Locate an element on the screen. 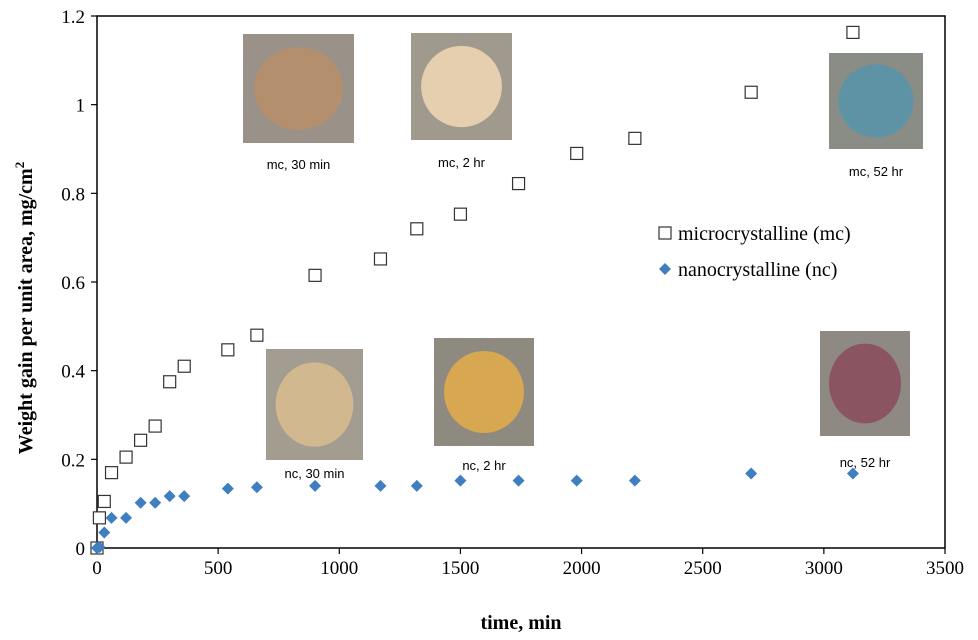 Image resolution: width=978 pixels, height=640 pixels. x-axis-ticks: 0 500 1000 1500 2000 2500 3000 3500 is located at coordinates (528, 563).